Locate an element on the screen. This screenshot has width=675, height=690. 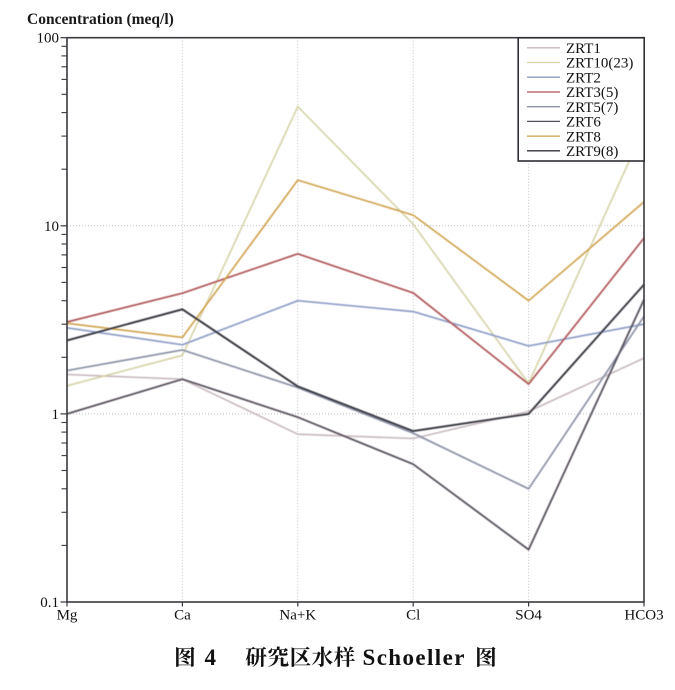
svg-text: HCO3 is located at coordinates (643, 616).